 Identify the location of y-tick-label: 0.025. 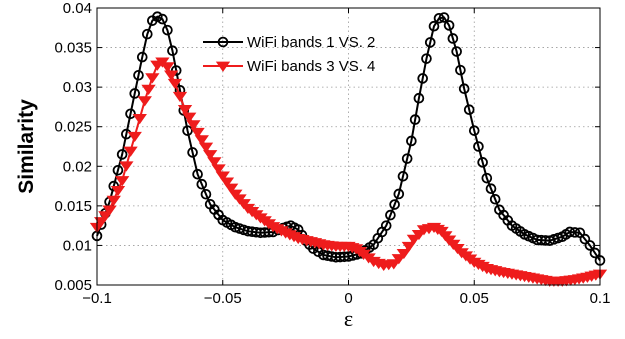
(73, 127).